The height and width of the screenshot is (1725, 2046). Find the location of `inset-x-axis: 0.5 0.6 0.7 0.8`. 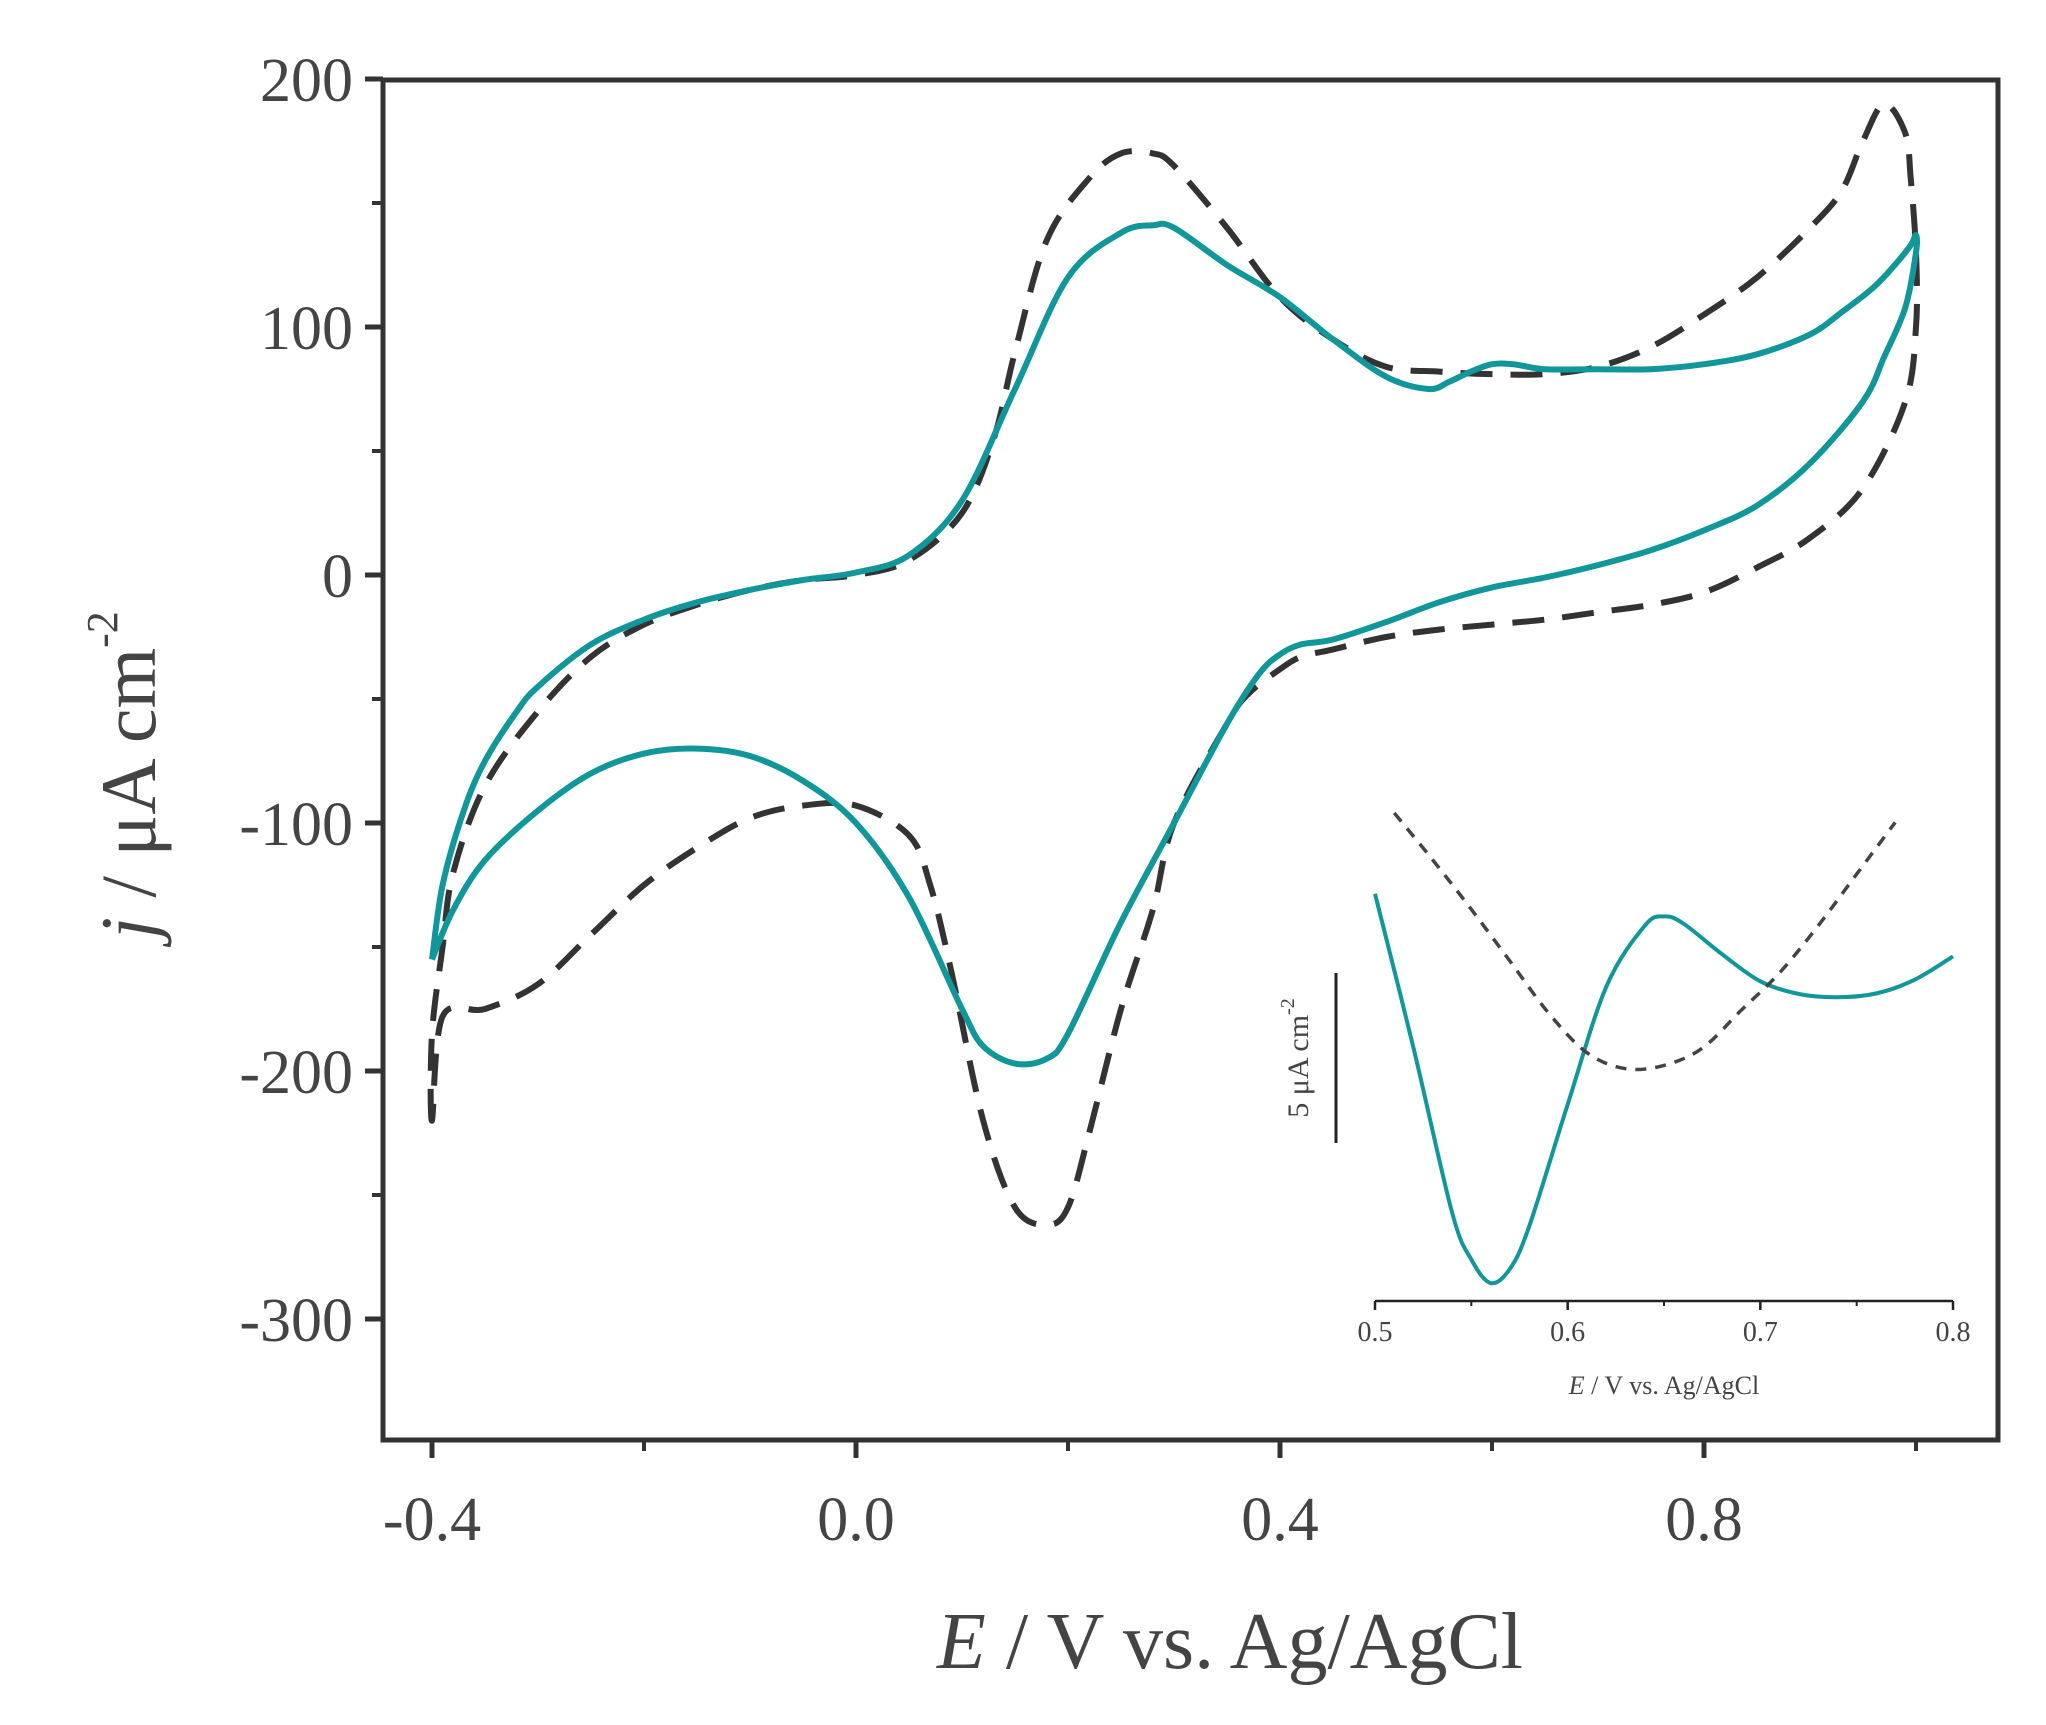

inset-x-axis: 0.5 0.6 0.7 0.8 is located at coordinates (1664, 1323).